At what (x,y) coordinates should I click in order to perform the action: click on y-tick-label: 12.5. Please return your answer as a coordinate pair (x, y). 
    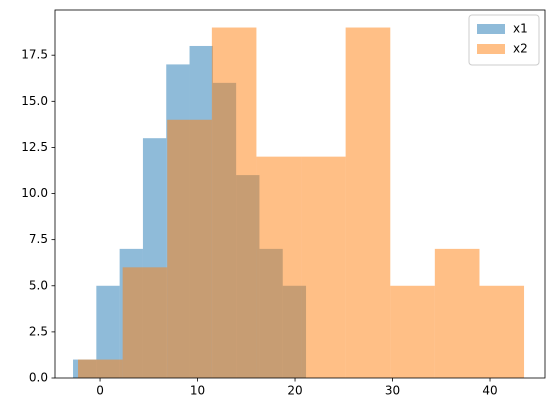
    Looking at the image, I should click on (34, 147).